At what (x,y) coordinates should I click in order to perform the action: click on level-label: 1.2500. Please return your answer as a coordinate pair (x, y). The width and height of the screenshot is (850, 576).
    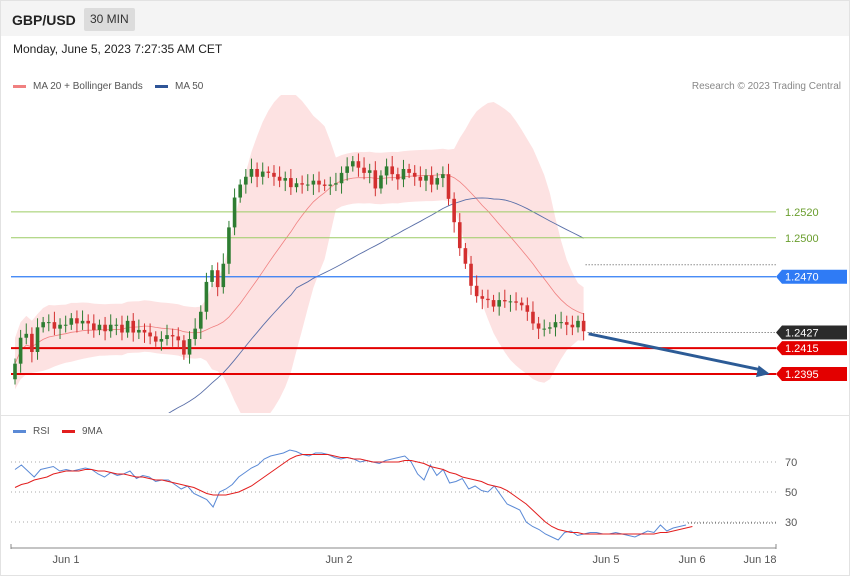
    Looking at the image, I should click on (802, 239).